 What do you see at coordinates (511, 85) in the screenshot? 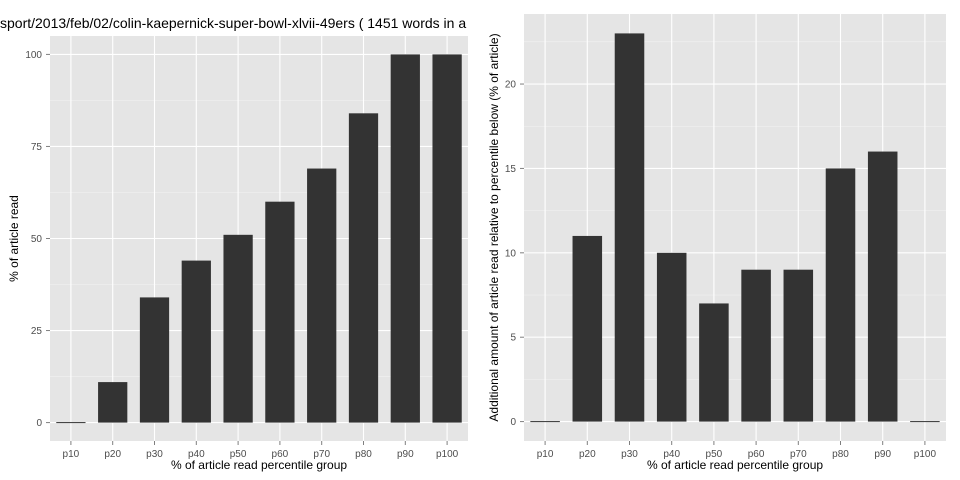
I see `y-tick-label: 20` at bounding box center [511, 85].